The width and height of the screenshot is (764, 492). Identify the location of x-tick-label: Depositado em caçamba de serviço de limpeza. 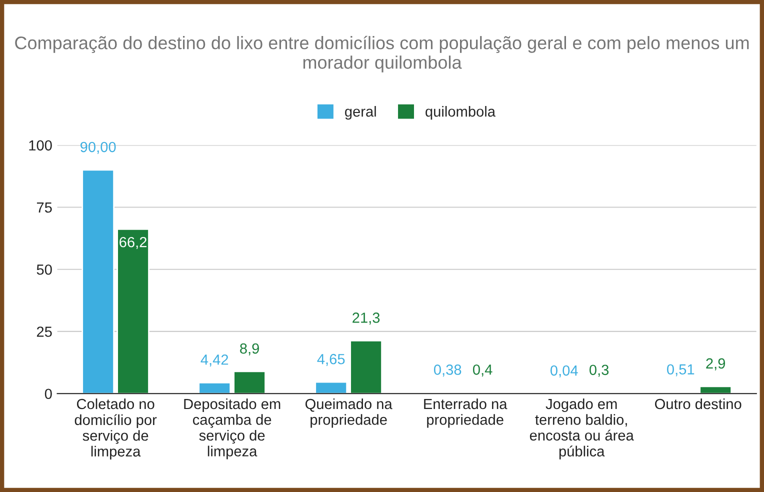
(232, 429).